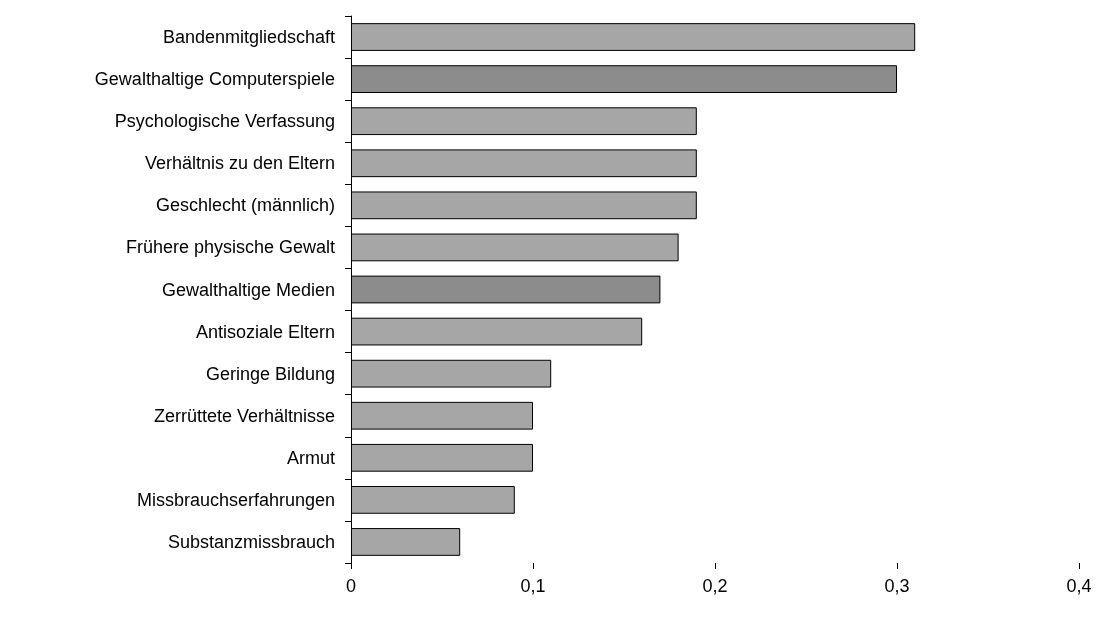 The image size is (1108, 617). What do you see at coordinates (1079, 586) in the screenshot?
I see `x-tick-label: 0,4` at bounding box center [1079, 586].